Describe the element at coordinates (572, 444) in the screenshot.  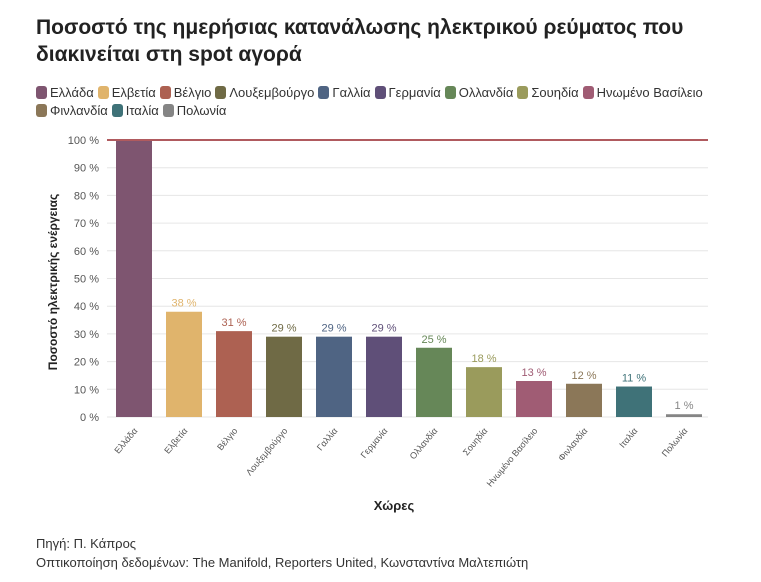
I see `x-tick-label: Φινλανδία` at that location.